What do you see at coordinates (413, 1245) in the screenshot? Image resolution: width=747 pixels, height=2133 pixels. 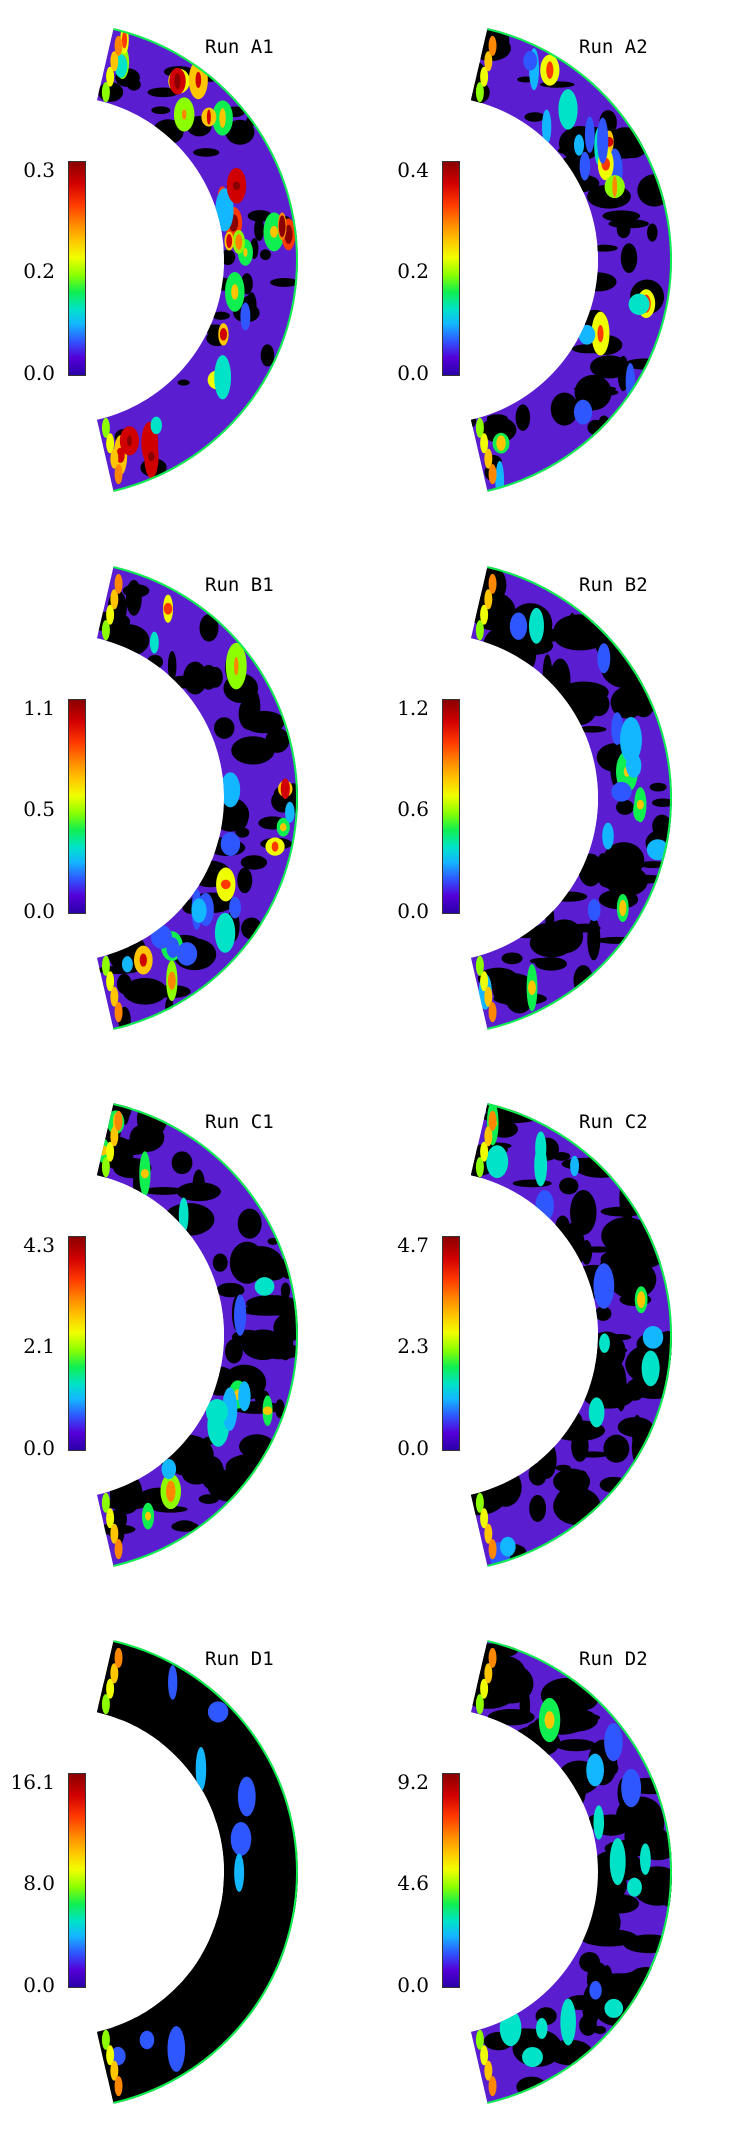 I see `colorbar-tick-max: 4.7` at bounding box center [413, 1245].